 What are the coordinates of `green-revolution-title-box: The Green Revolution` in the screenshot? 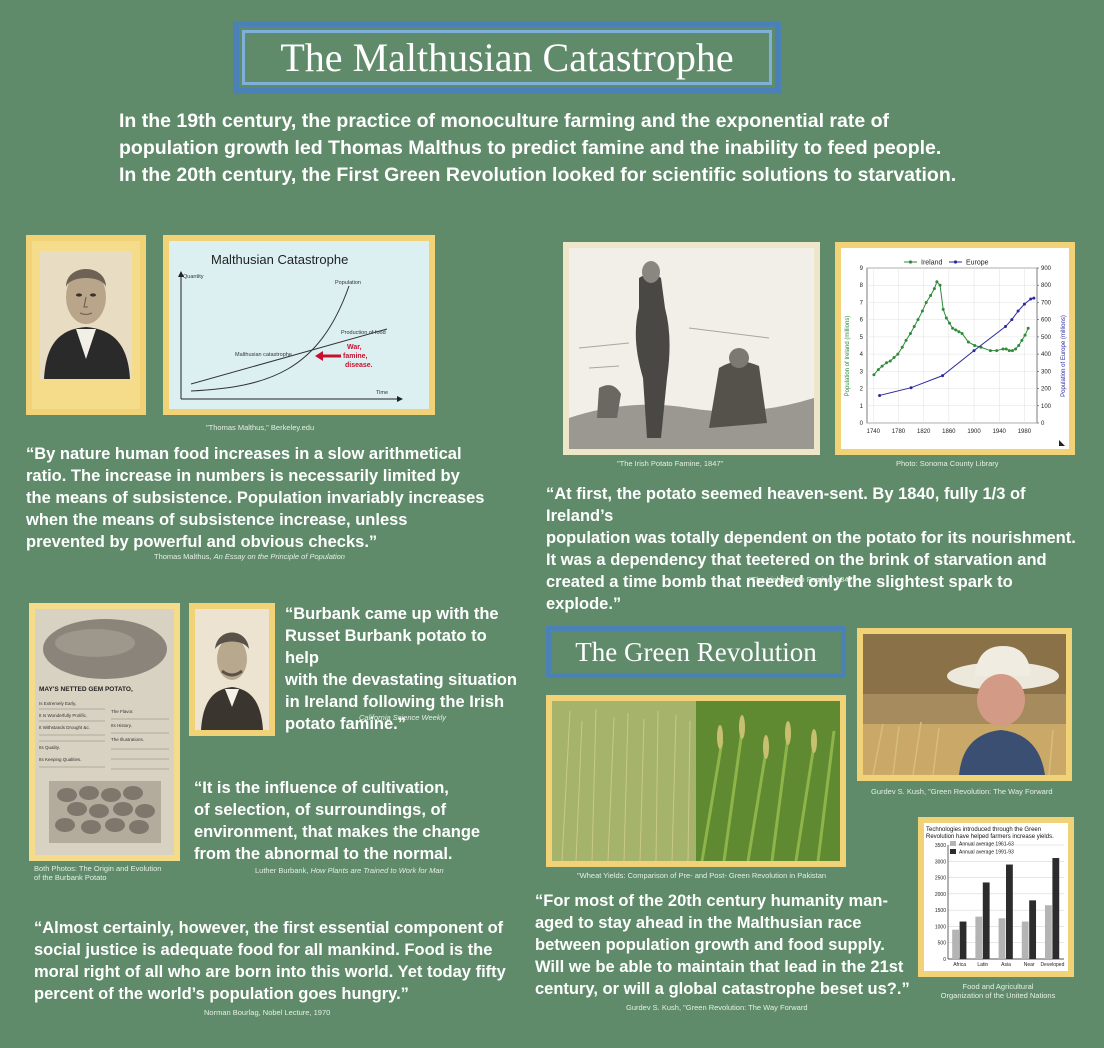 It's located at (696, 652).